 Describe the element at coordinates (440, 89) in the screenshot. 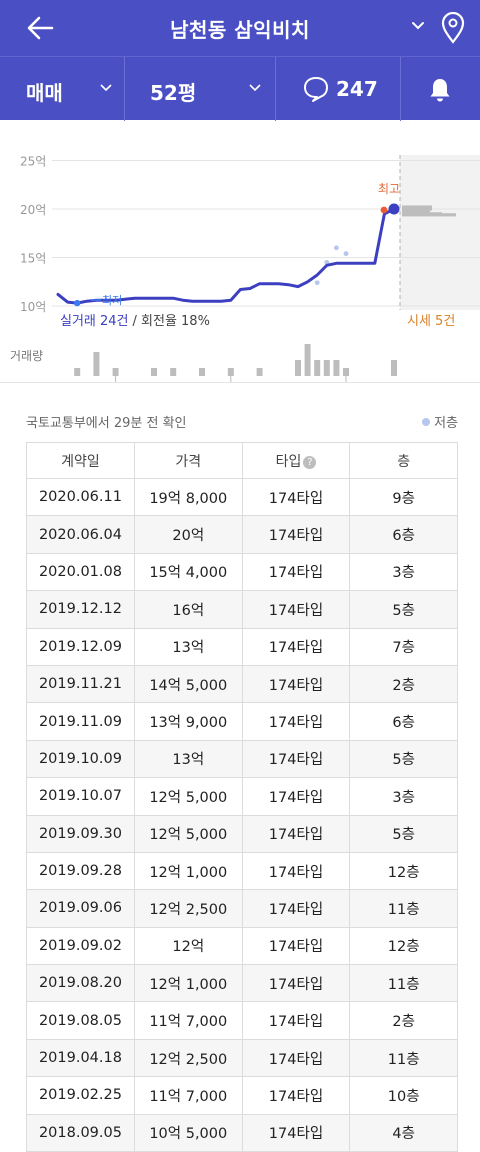

I see `notification-button` at that location.